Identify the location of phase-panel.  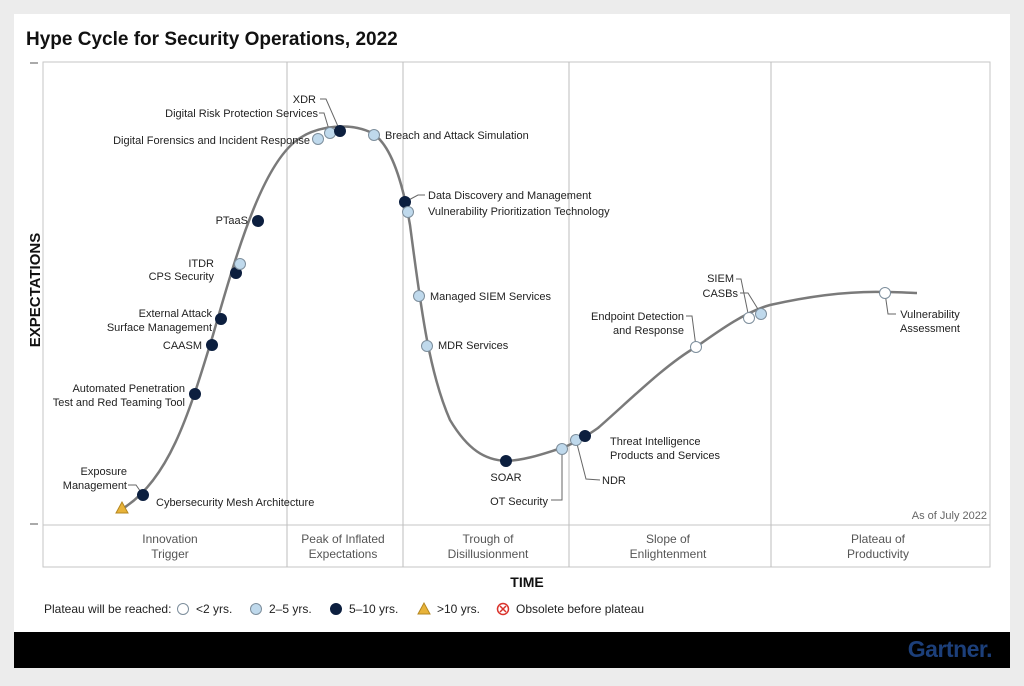
(516, 546).